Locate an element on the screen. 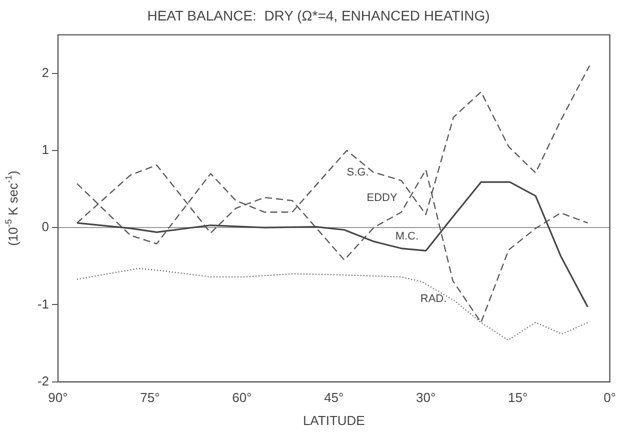  x-tick-label: 30° is located at coordinates (426, 398).